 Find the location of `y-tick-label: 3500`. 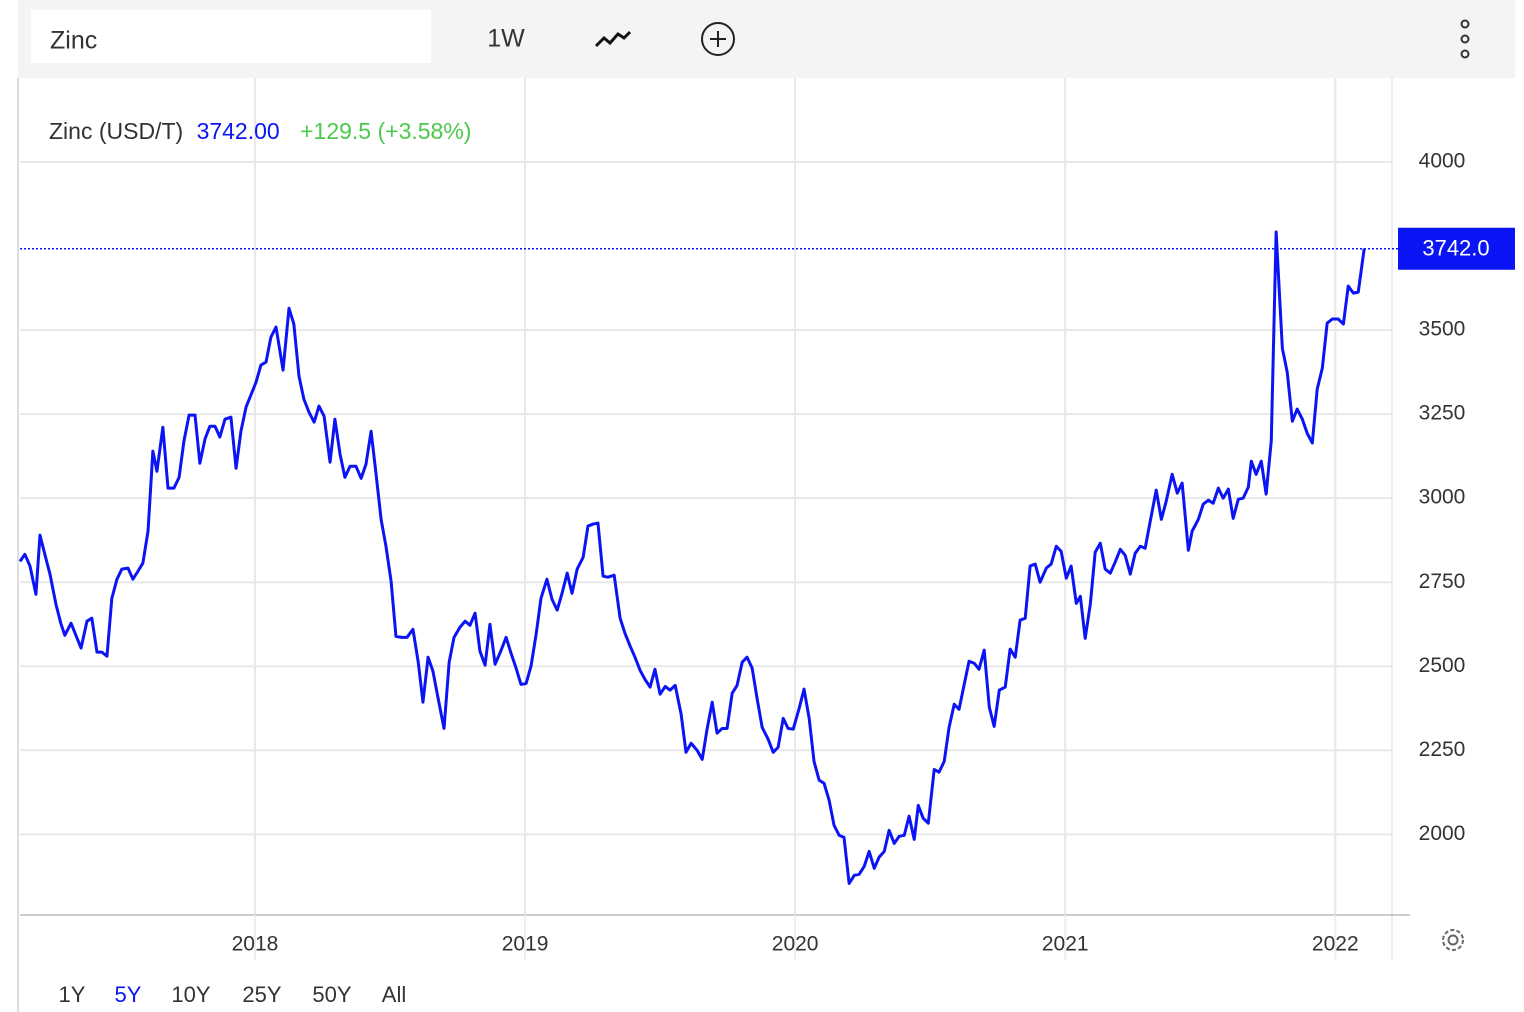

y-tick-label: 3500 is located at coordinates (1442, 329).